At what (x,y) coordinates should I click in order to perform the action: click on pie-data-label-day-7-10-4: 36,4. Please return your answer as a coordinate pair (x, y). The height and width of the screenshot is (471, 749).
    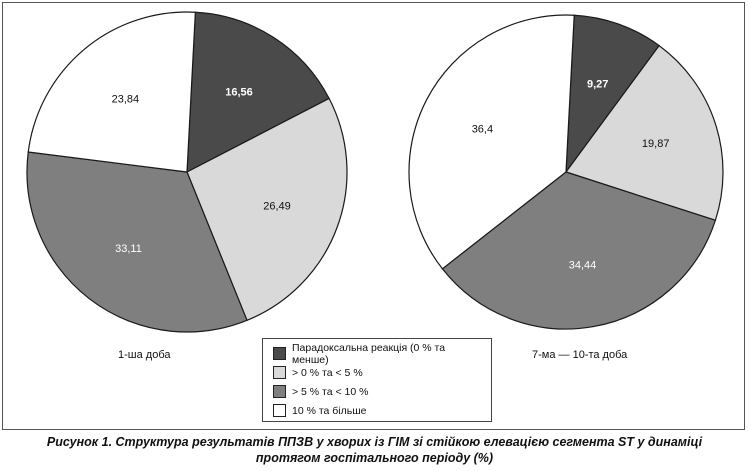
    Looking at the image, I should click on (482, 130).